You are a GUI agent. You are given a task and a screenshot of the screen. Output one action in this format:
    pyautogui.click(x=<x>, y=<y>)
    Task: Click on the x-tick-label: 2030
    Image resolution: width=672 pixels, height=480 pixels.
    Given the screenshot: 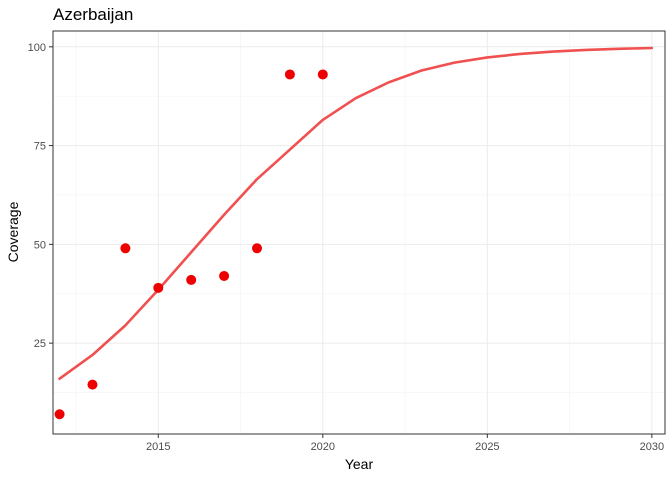 What is the action you would take?
    pyautogui.click(x=652, y=447)
    